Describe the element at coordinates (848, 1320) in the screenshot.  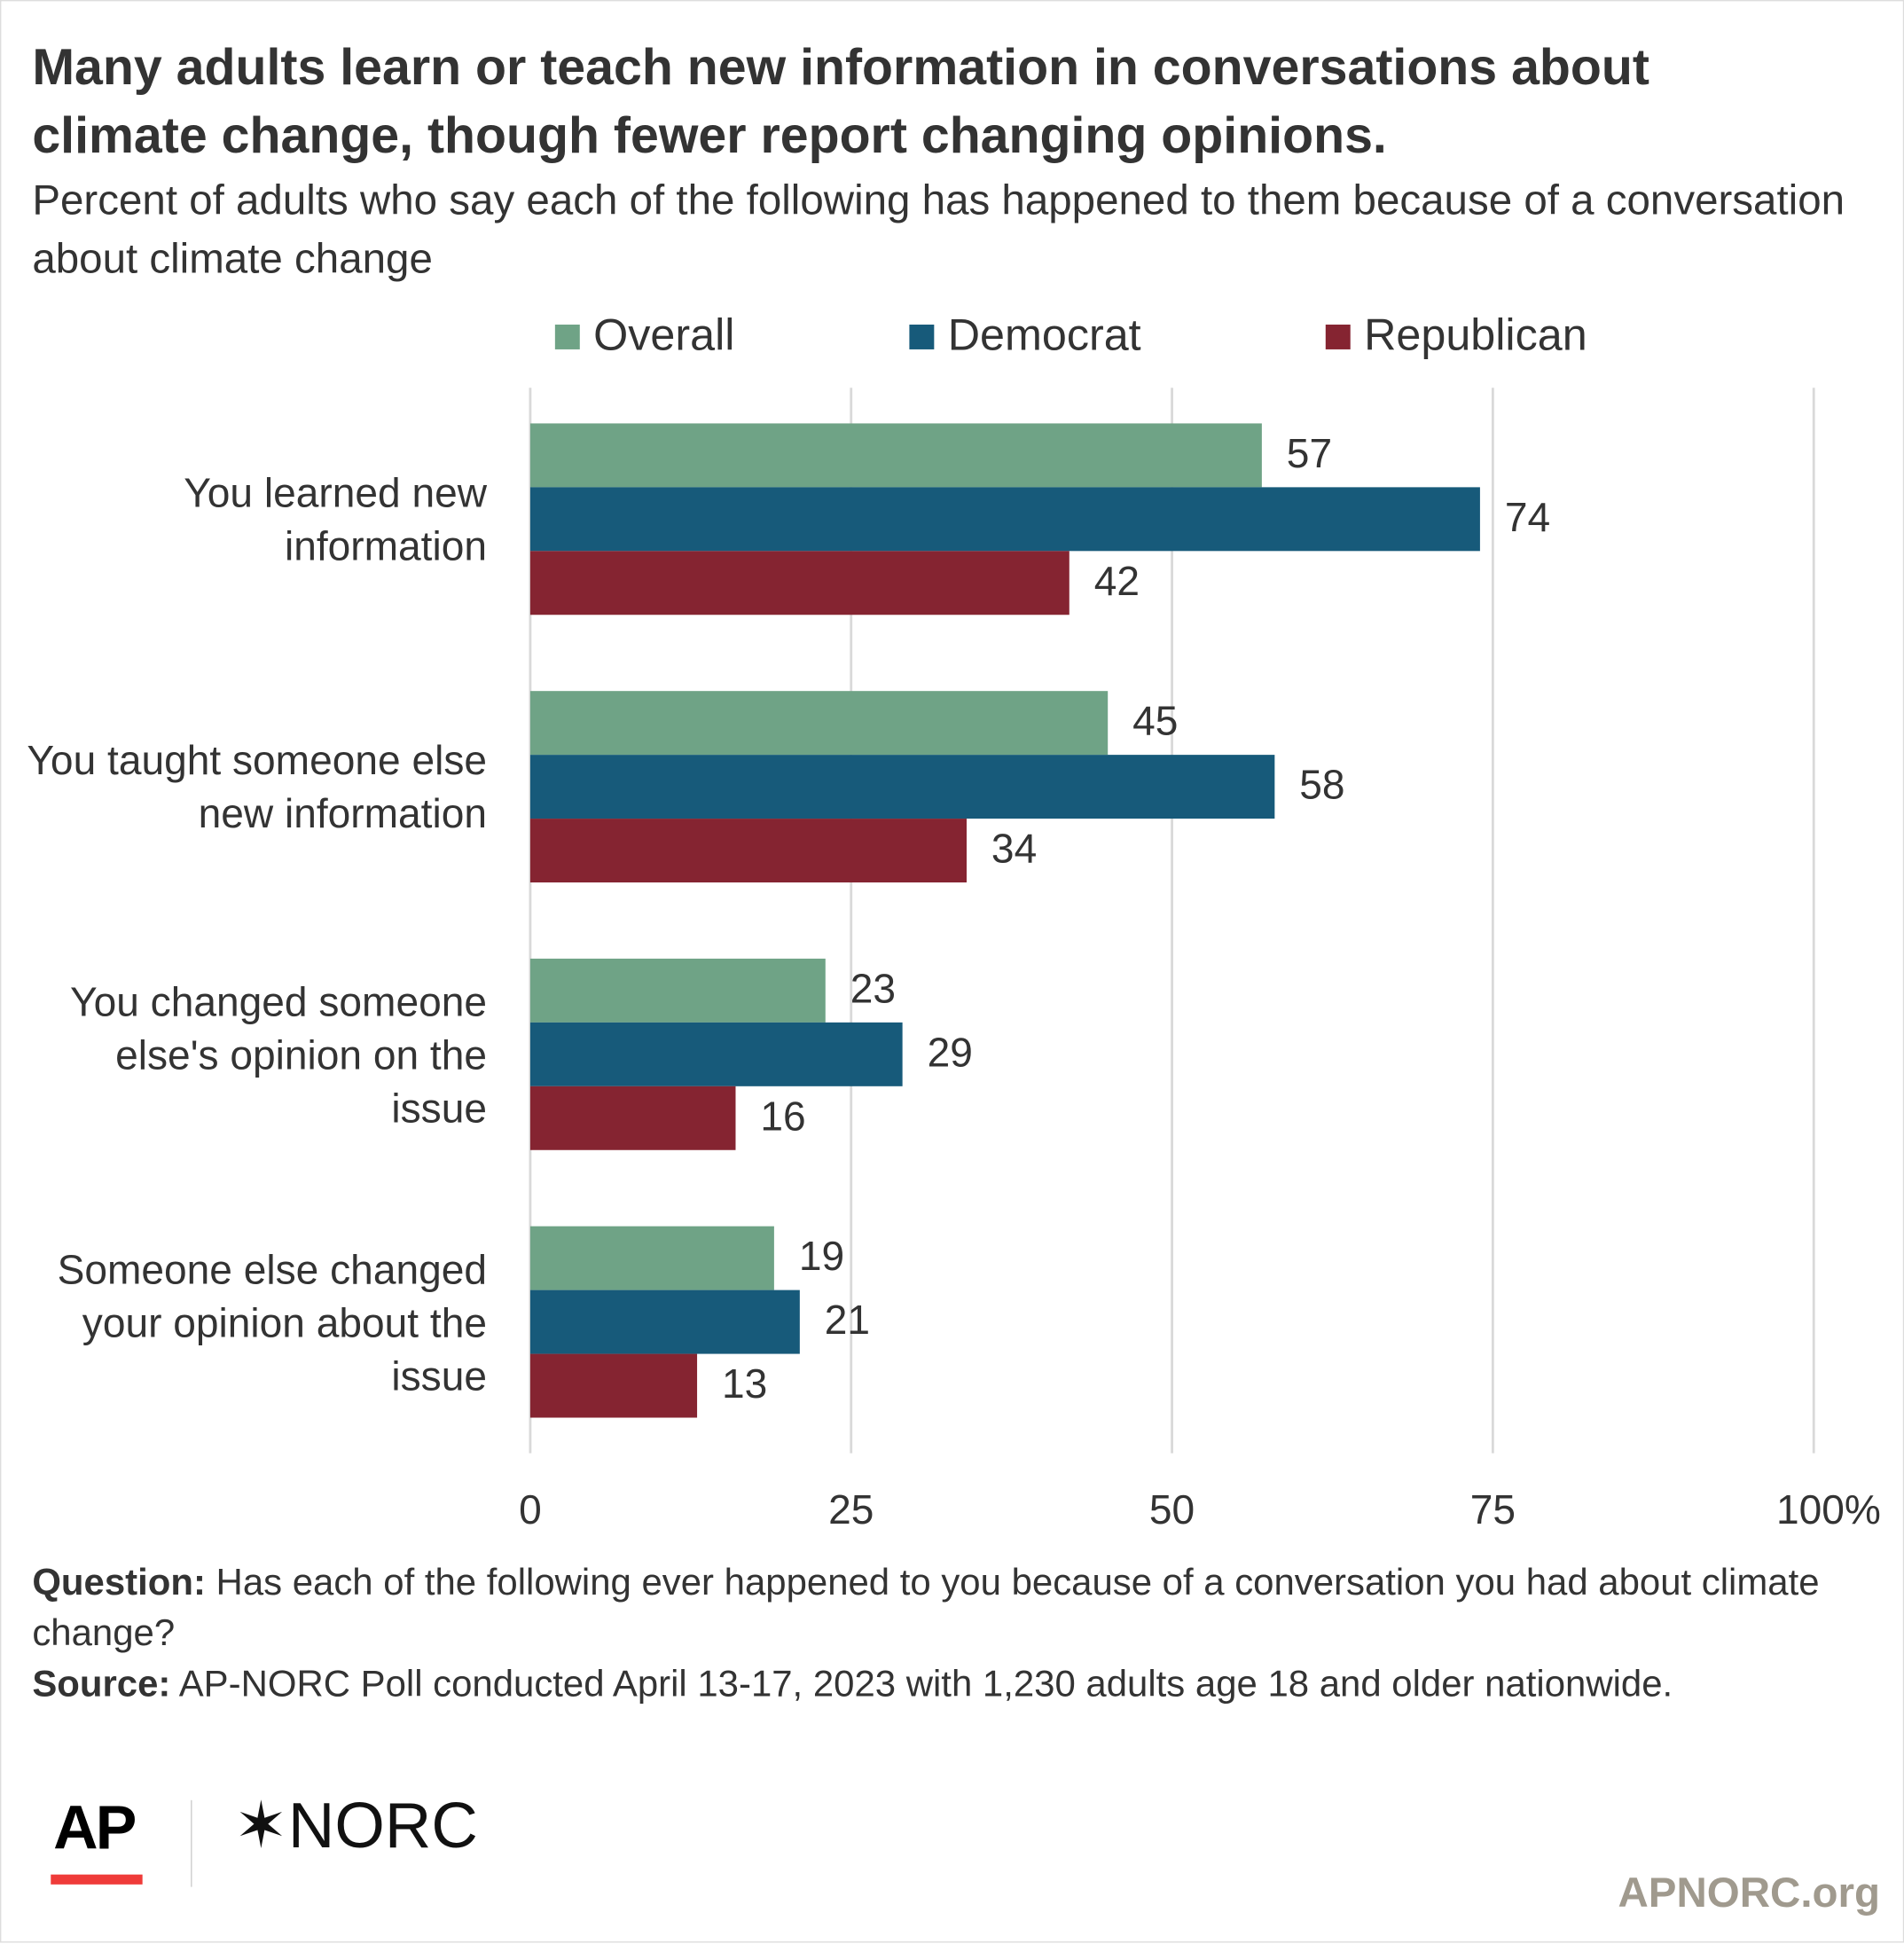
I see `value-label: 21` at that location.